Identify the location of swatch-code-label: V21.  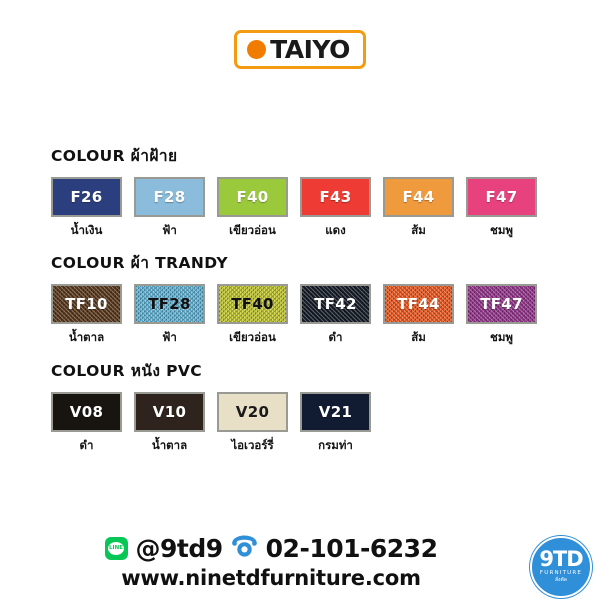
(335, 412).